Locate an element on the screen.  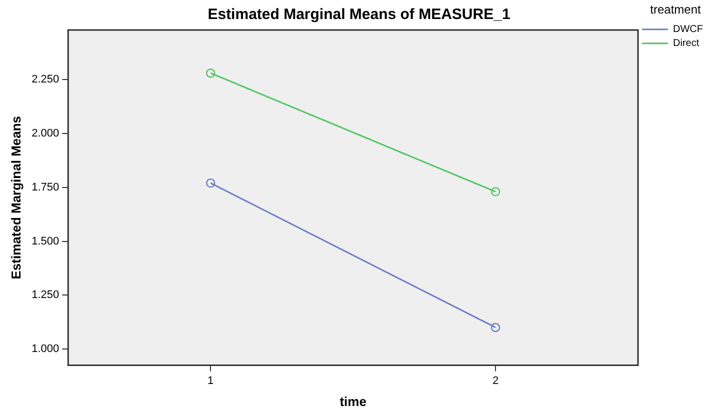
x-tick-label: 2 is located at coordinates (495, 380).